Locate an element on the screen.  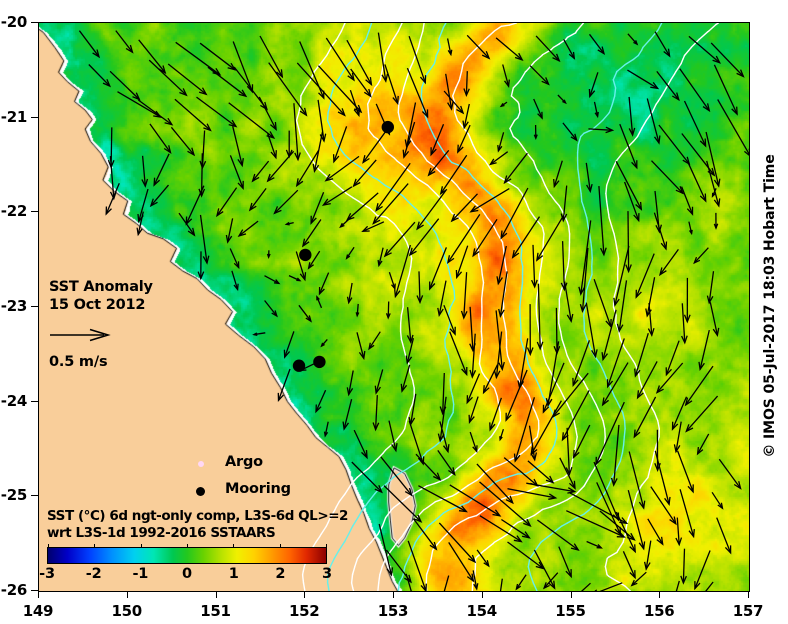
y-axis-tick-label: -22 is located at coordinates (14, 211).